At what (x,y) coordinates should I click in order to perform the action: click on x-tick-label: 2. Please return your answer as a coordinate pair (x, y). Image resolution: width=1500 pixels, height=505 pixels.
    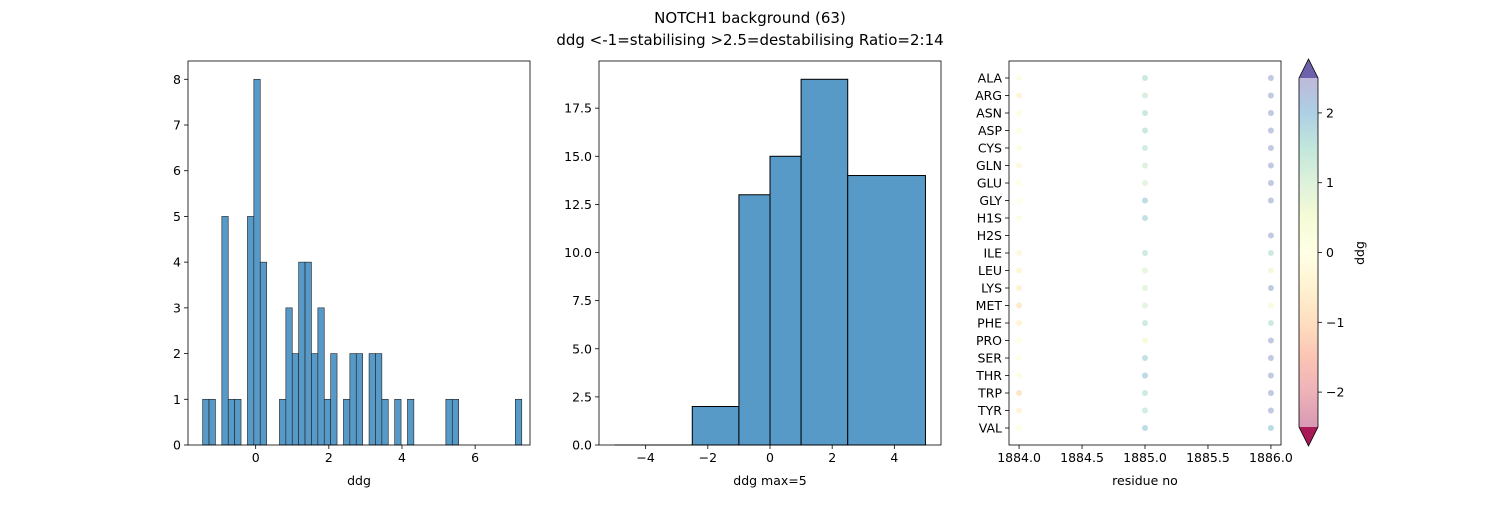
    Looking at the image, I should click on (832, 457).